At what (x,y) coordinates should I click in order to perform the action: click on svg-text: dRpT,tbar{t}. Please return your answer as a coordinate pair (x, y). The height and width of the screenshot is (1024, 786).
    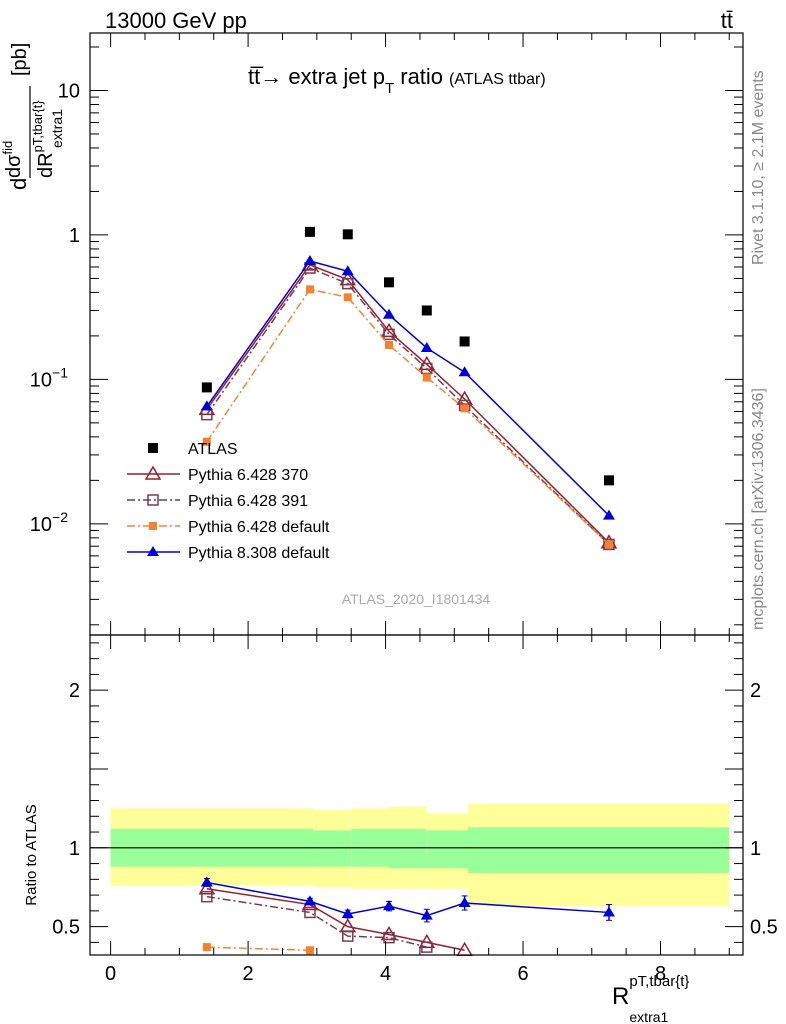
    Looking at the image, I should click on (43, 139).